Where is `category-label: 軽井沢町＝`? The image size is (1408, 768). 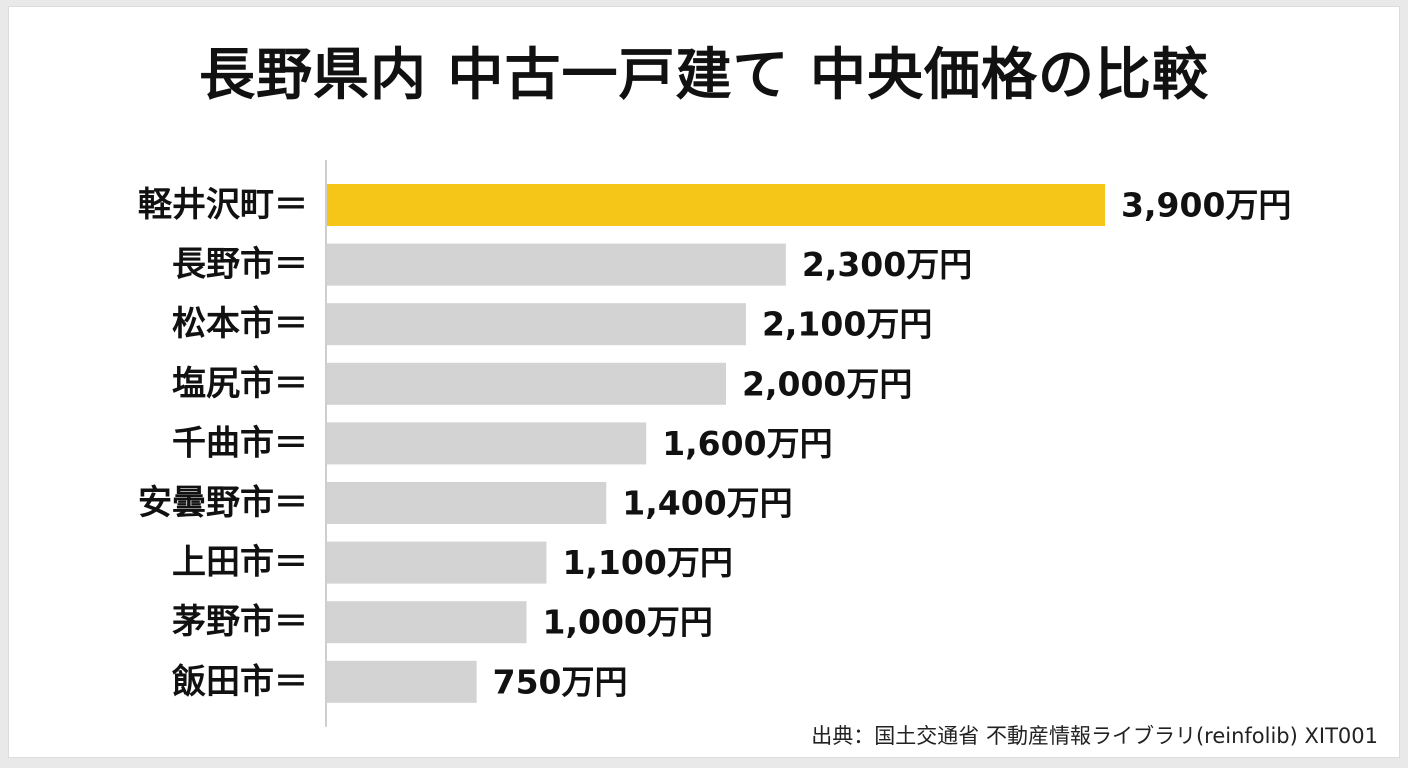 category-label: 軽井沢町＝ is located at coordinates (223, 205).